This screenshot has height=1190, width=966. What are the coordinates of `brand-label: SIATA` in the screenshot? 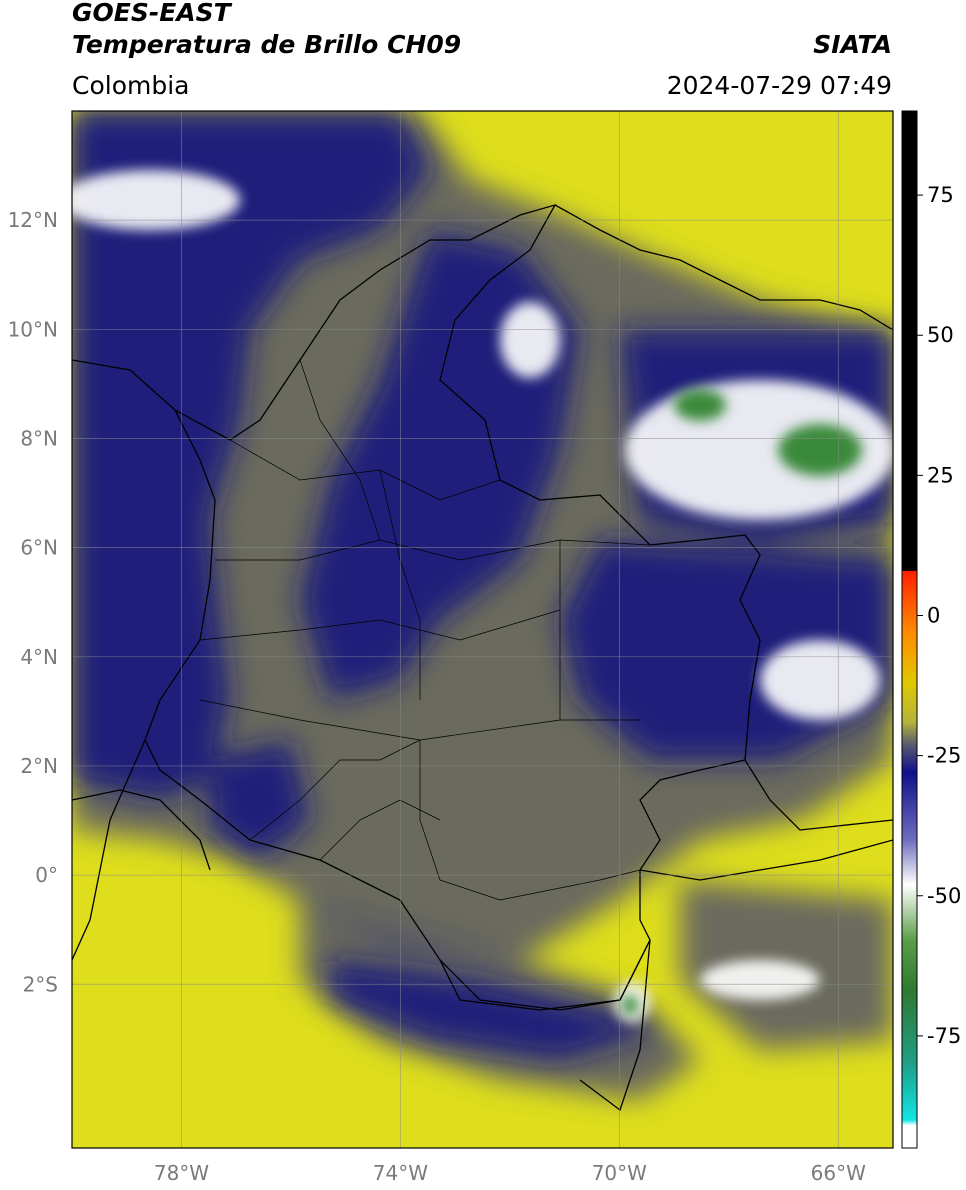 It's located at (852, 44).